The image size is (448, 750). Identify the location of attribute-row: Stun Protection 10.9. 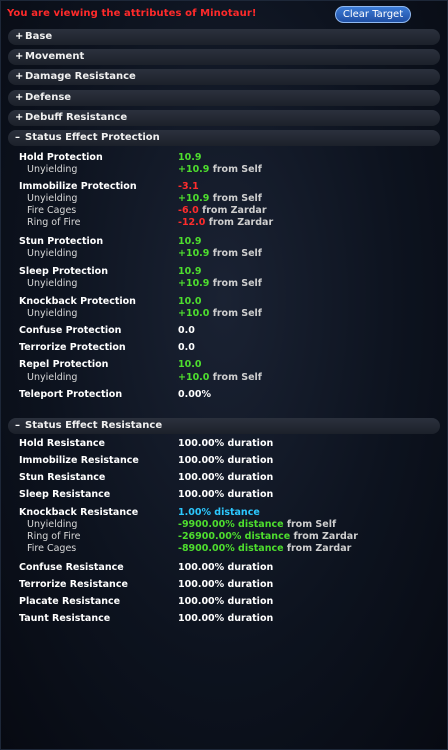
(224, 242).